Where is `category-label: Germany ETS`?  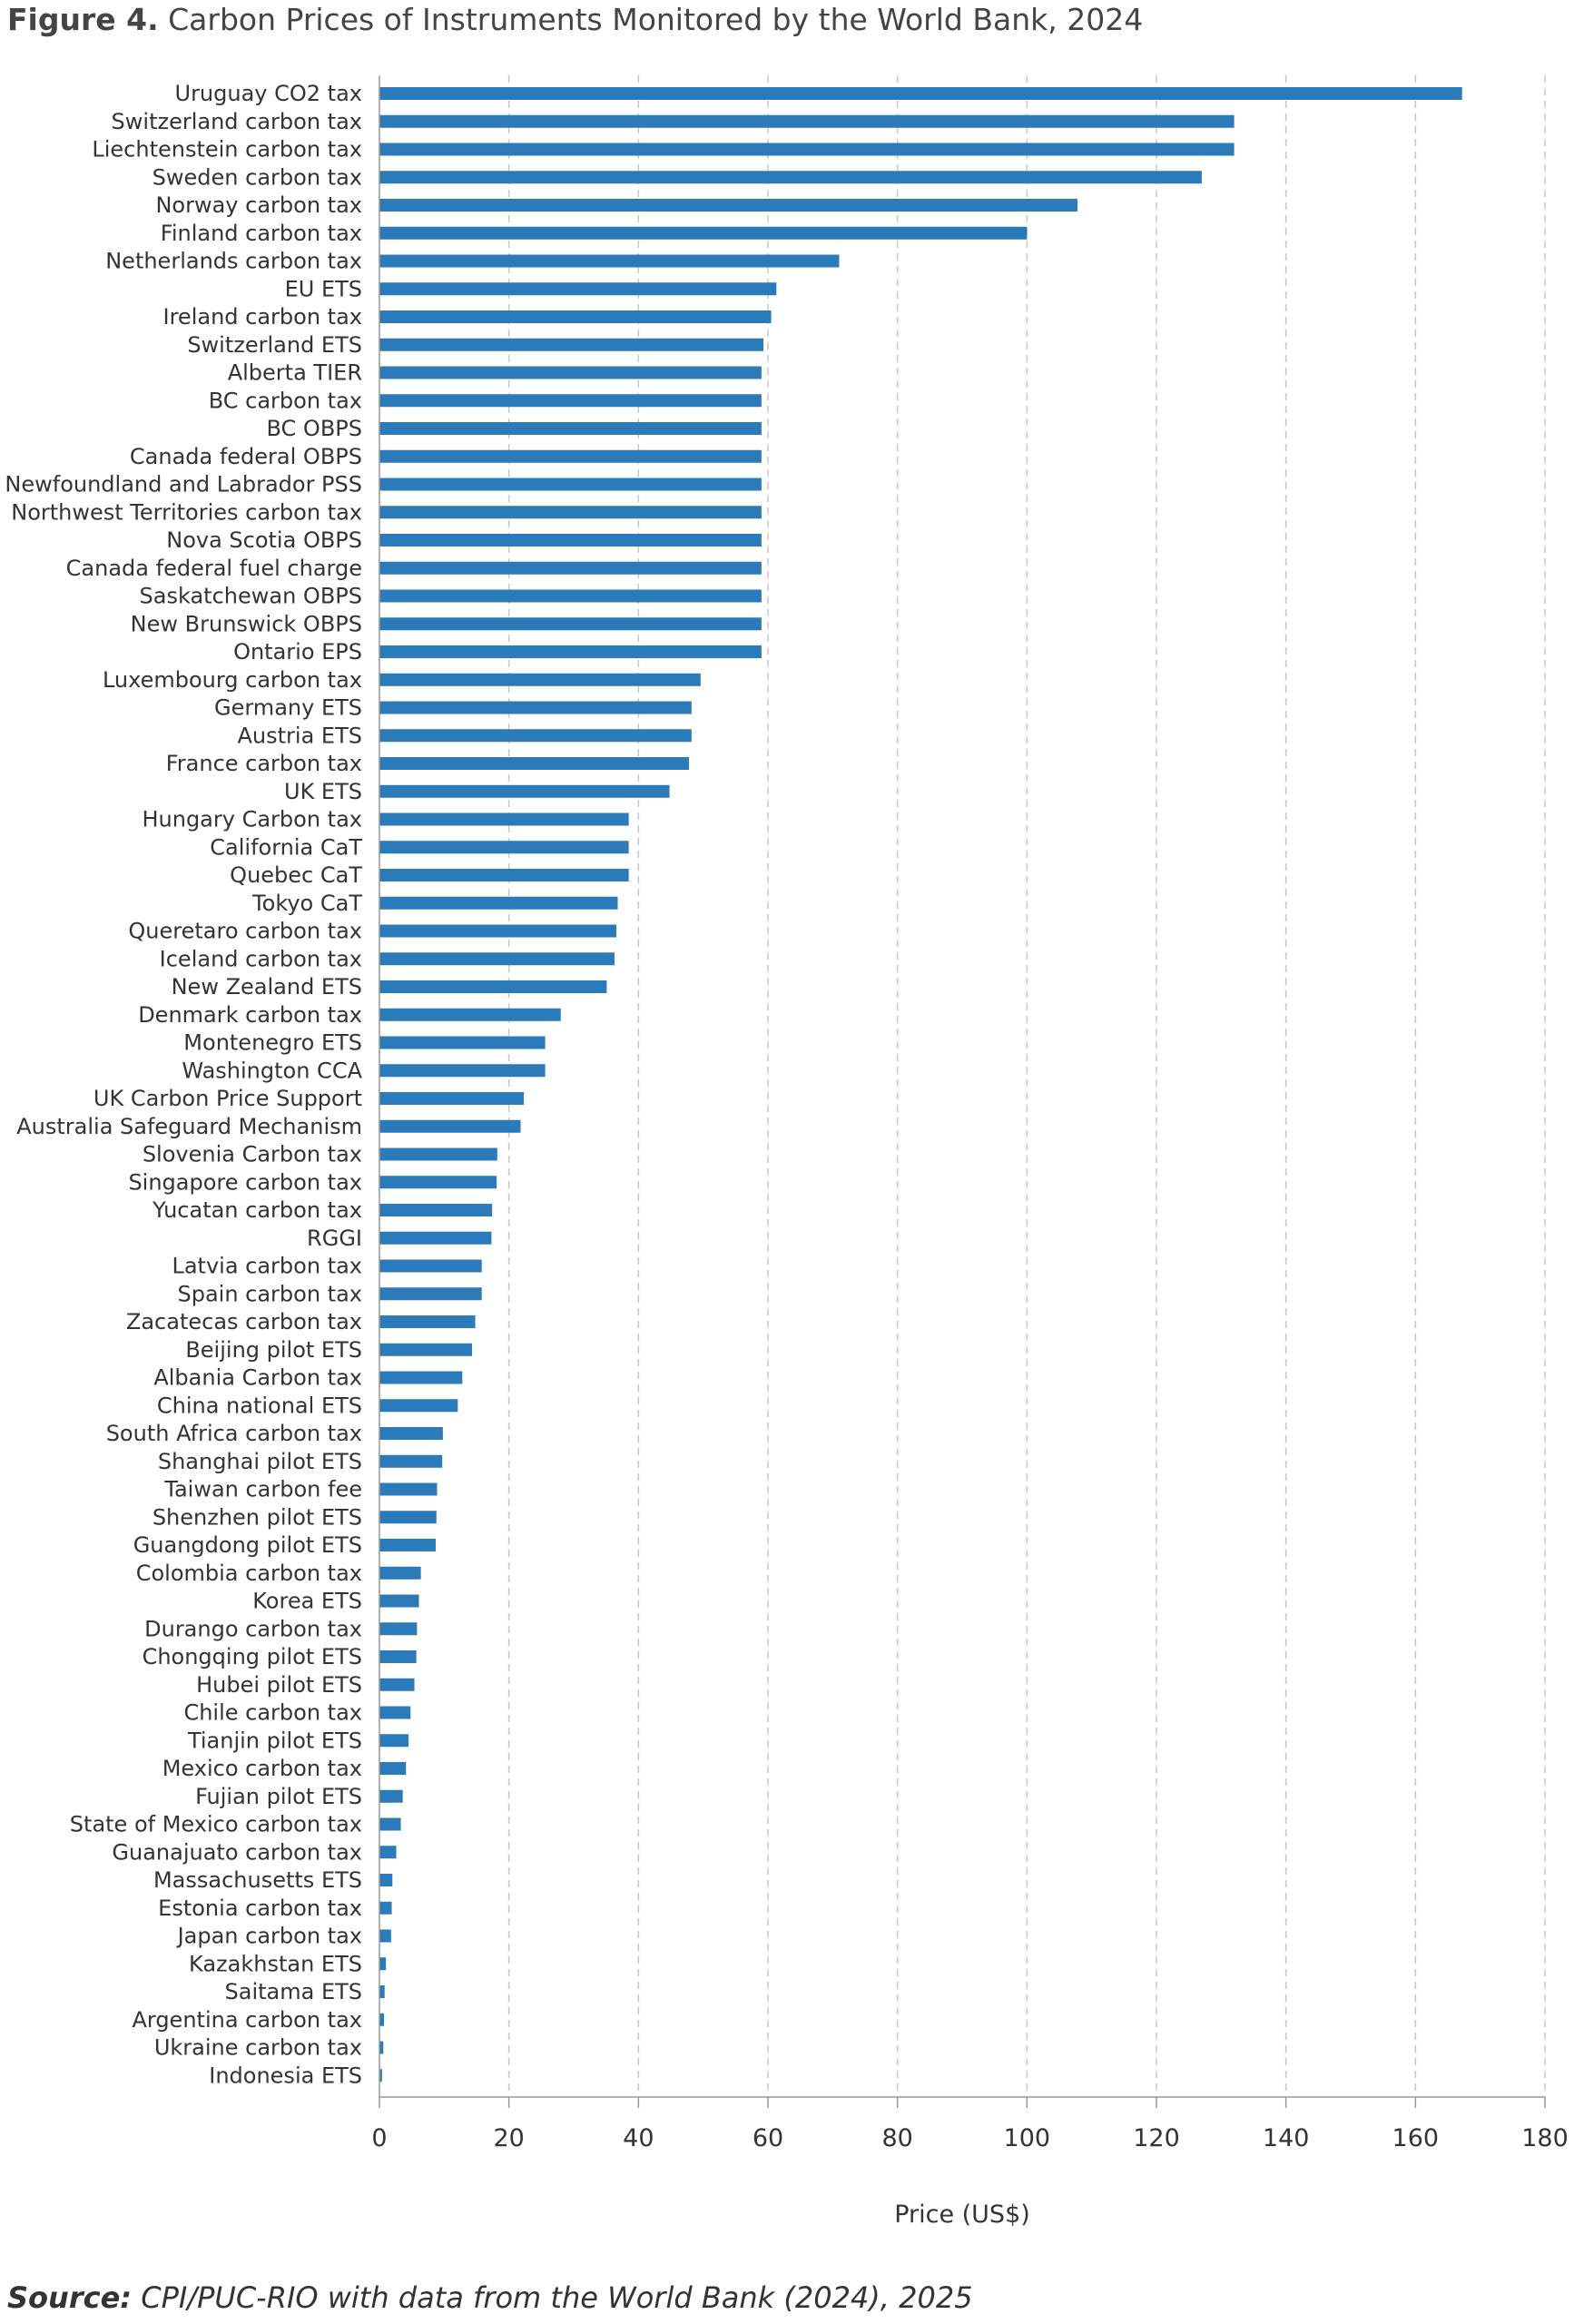
category-label: Germany ETS is located at coordinates (288, 708).